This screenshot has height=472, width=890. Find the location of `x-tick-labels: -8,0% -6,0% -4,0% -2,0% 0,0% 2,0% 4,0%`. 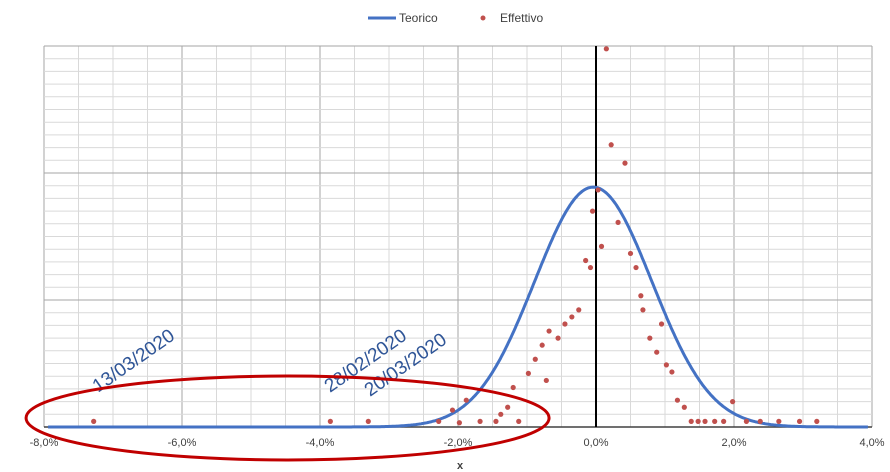

x-tick-labels: -8,0% -6,0% -4,0% -2,0% 0,0% 2,0% 4,0% is located at coordinates (457, 443).